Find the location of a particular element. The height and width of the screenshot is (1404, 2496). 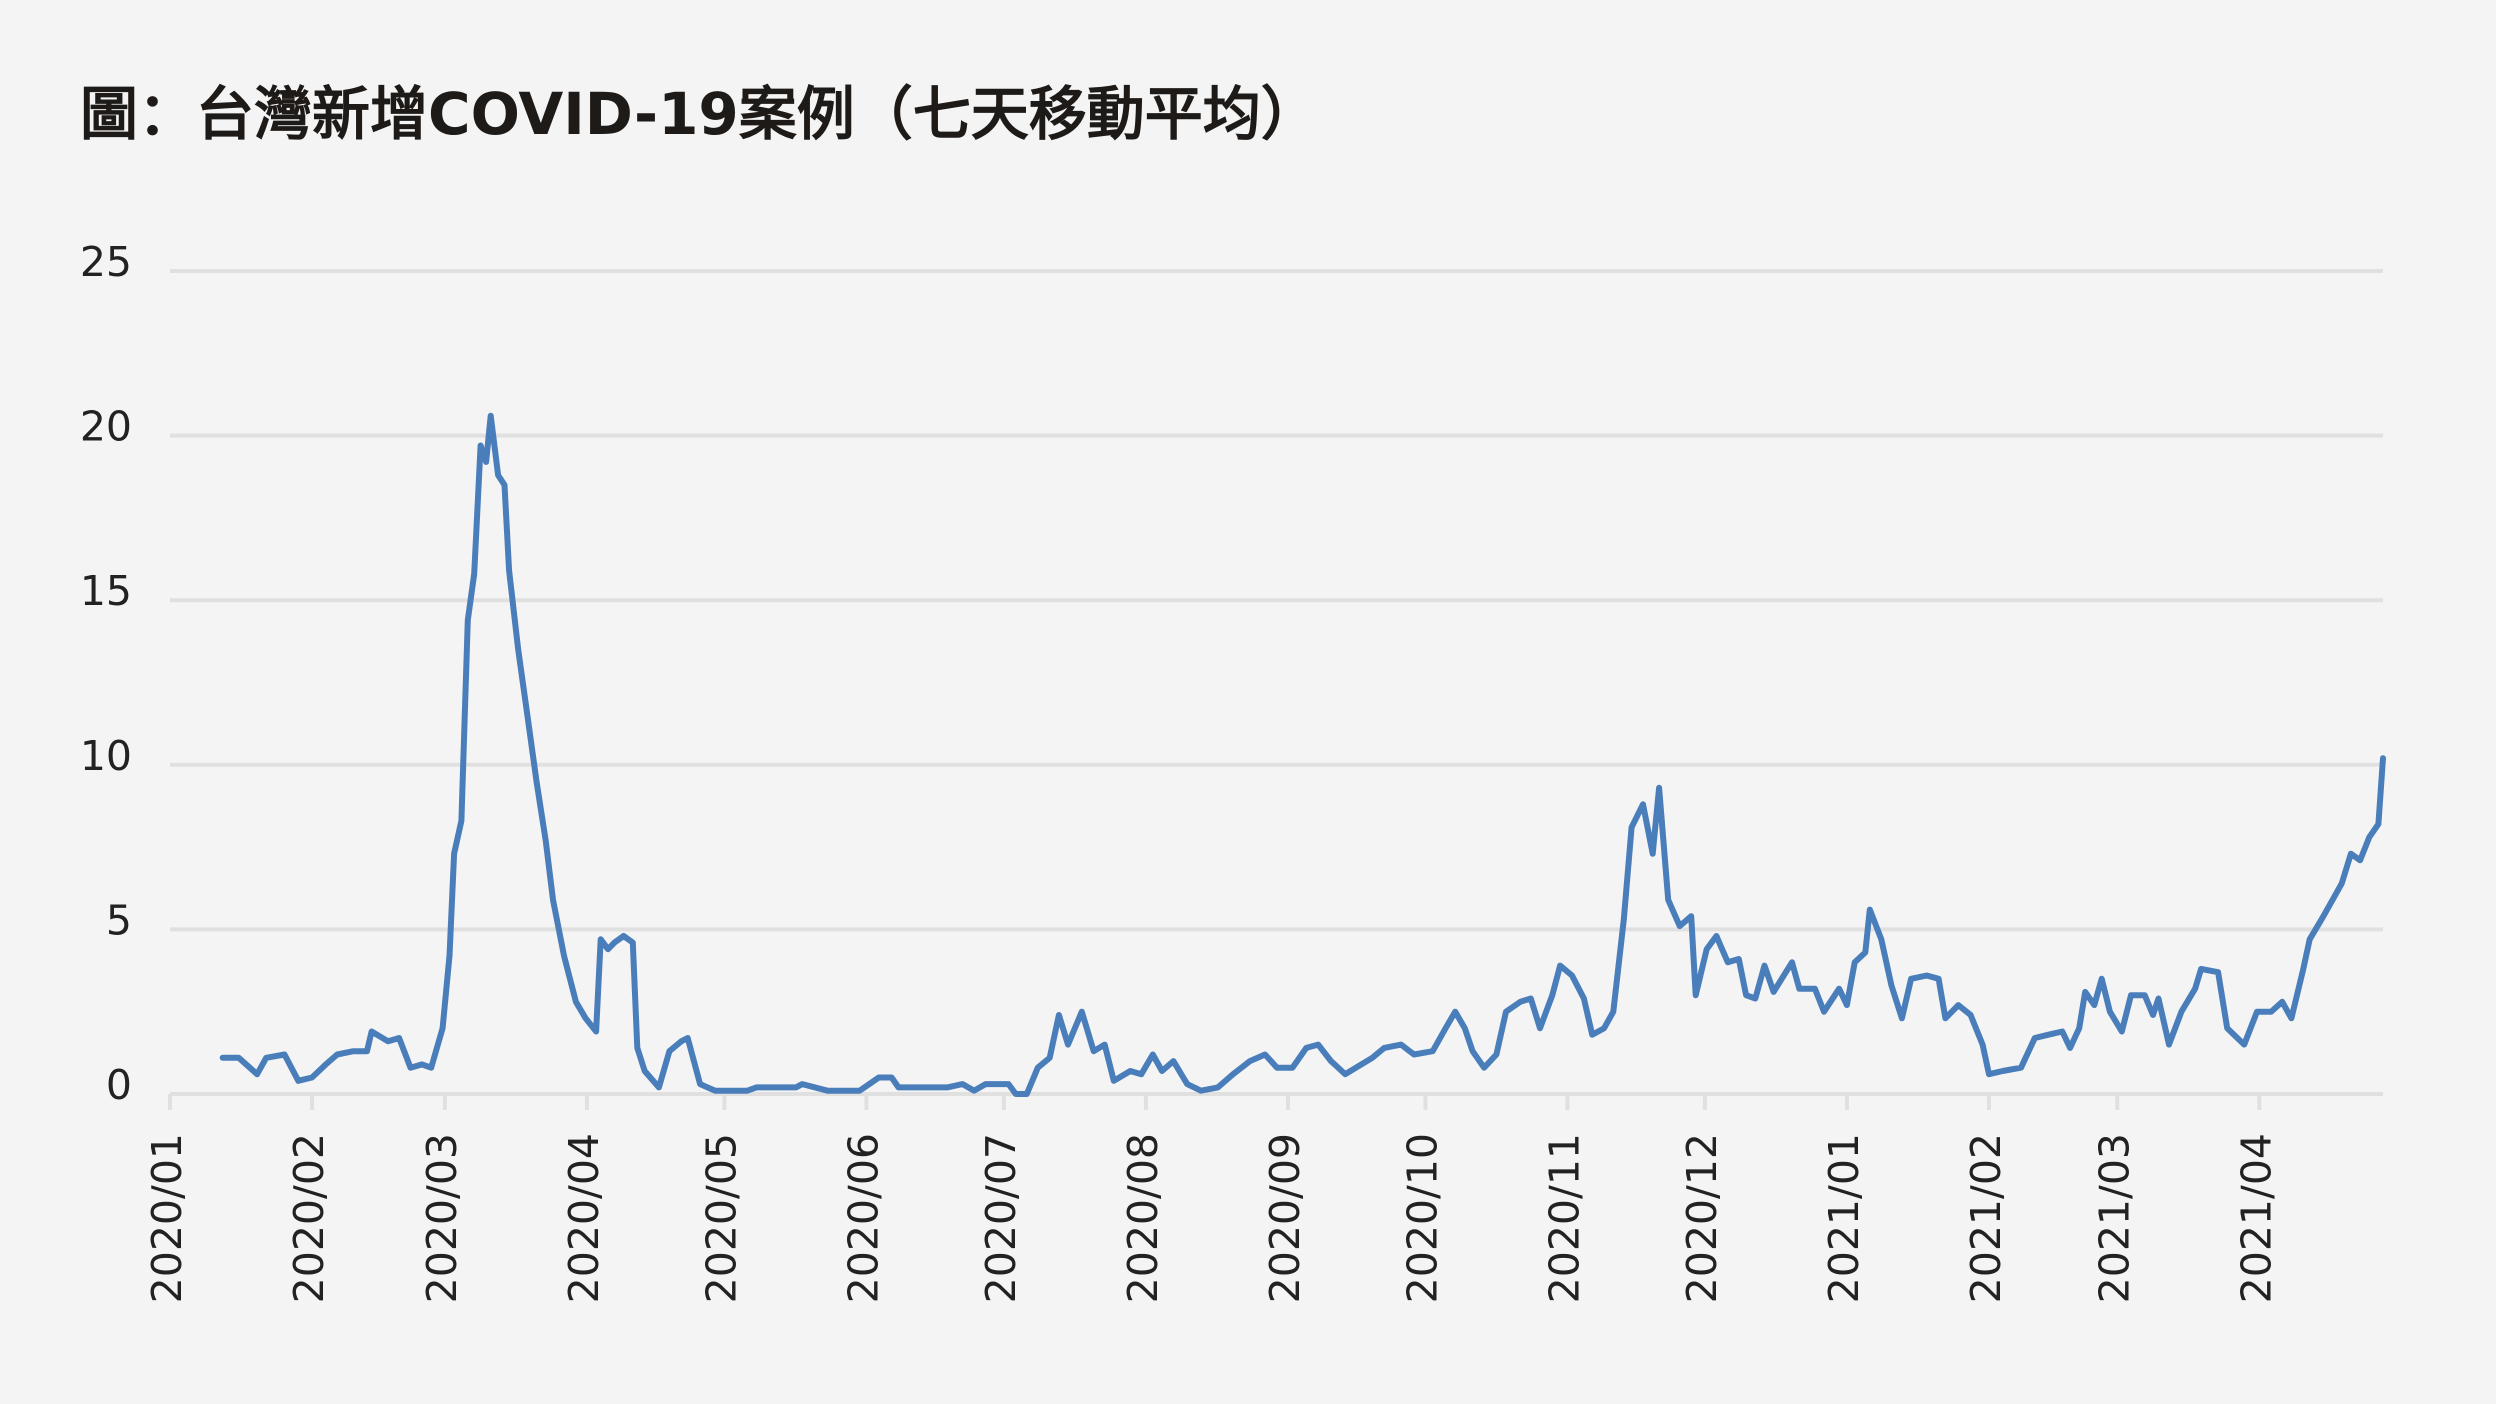

x-tick-label: 2020/03 is located at coordinates (442, 1218).